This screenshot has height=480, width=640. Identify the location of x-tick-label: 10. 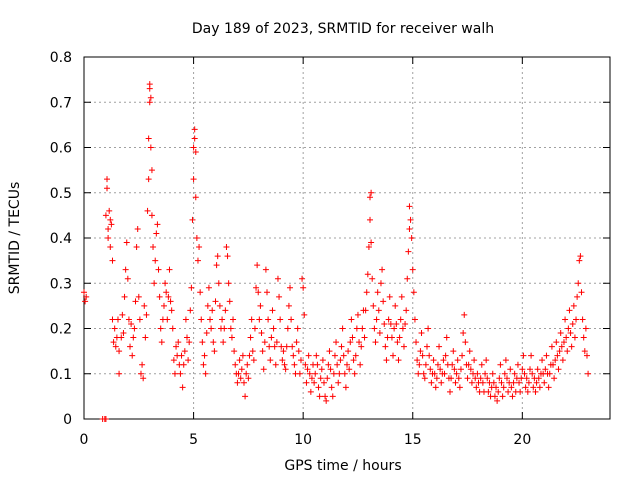
(303, 440).